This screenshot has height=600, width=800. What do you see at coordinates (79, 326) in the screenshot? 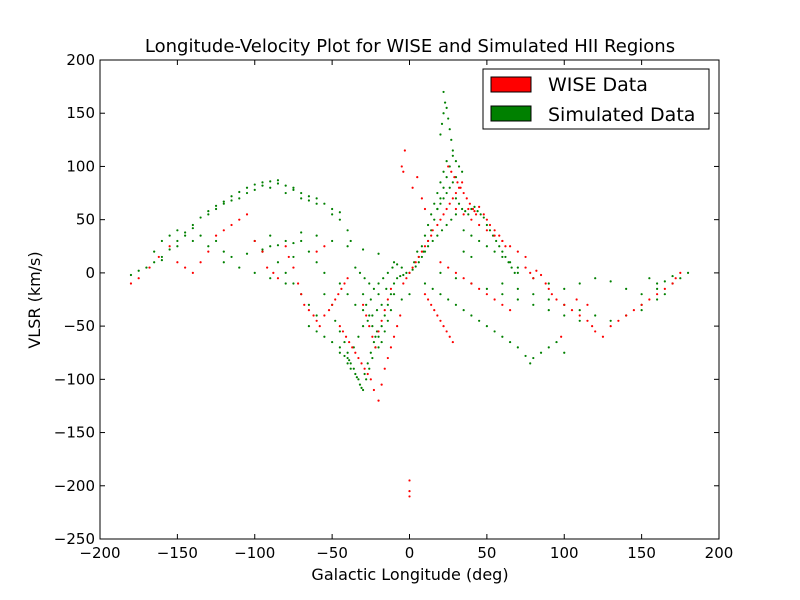
I see `y-tick-label: −50` at bounding box center [79, 326].